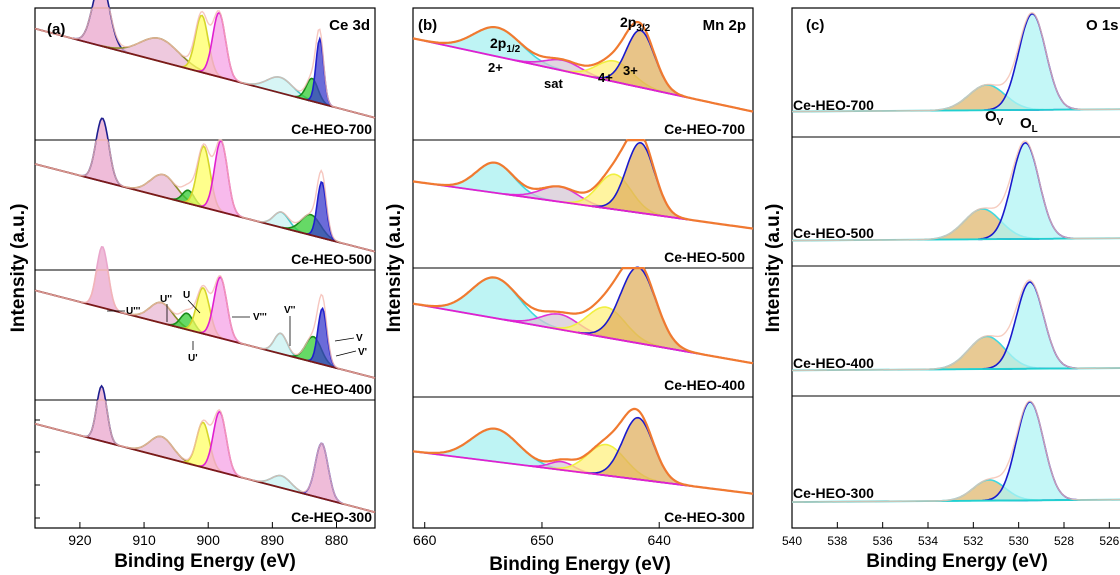 The image size is (1120, 575). What do you see at coordinates (833, 363) in the screenshot?
I see `panel-c-sample-3: Ce-HEO-400` at bounding box center [833, 363].